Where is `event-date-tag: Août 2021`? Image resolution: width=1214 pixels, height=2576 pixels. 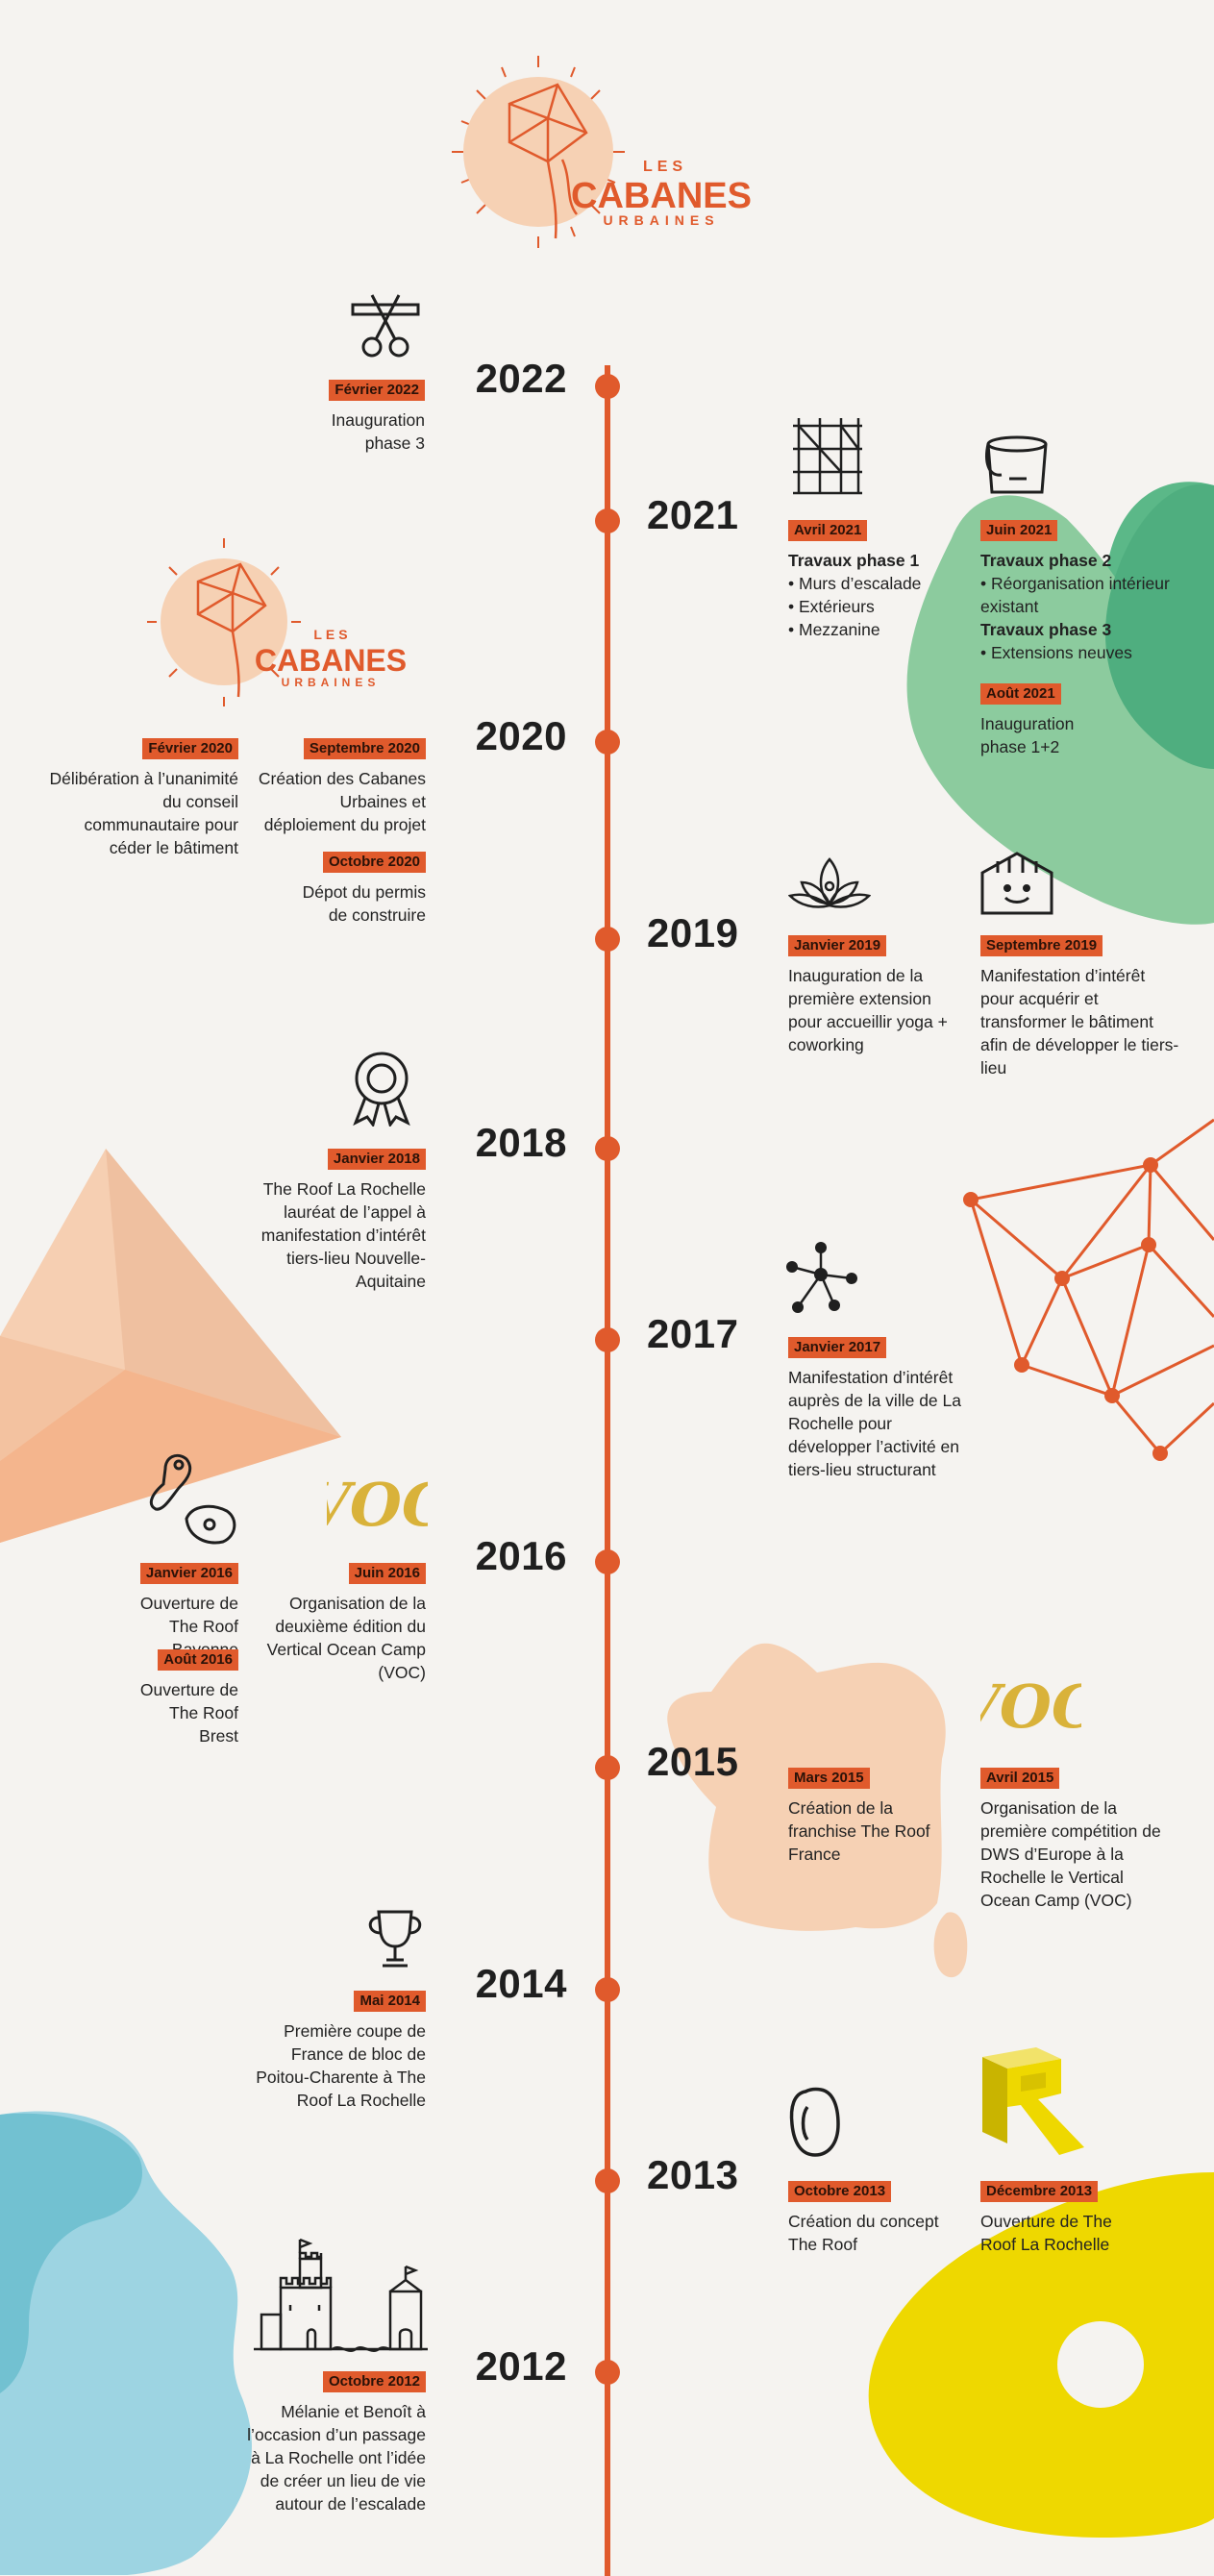
event-date-tag: Août 2021 is located at coordinates (1020, 694).